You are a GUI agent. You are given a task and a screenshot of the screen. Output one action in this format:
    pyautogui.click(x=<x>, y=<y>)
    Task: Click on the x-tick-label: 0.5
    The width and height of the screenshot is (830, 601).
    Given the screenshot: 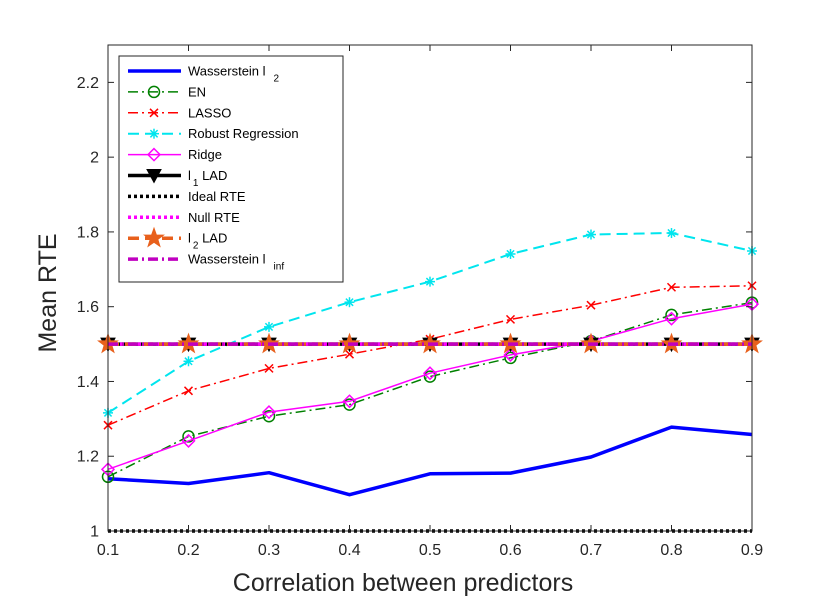 What is the action you would take?
    pyautogui.click(x=430, y=550)
    